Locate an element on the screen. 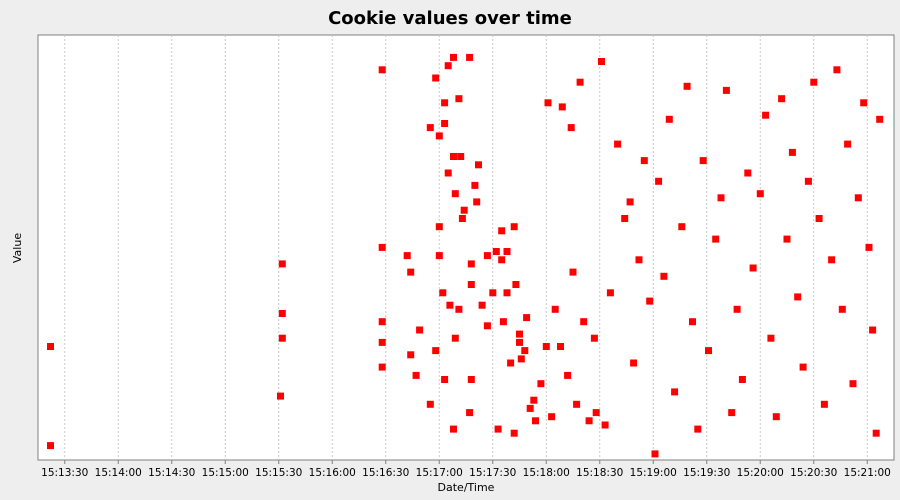 Image resolution: width=900 pixels, height=500 pixels. x-tick-label: 15:18:00 is located at coordinates (546, 473).